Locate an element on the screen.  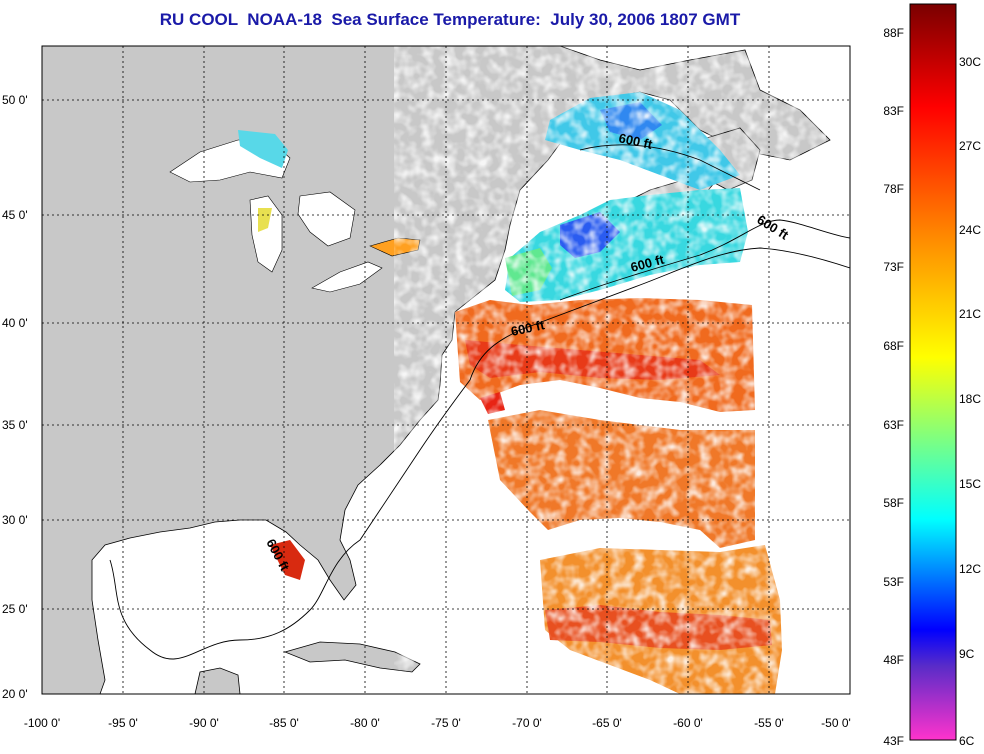
colorbar-f-label: 43F is located at coordinates (893, 741).